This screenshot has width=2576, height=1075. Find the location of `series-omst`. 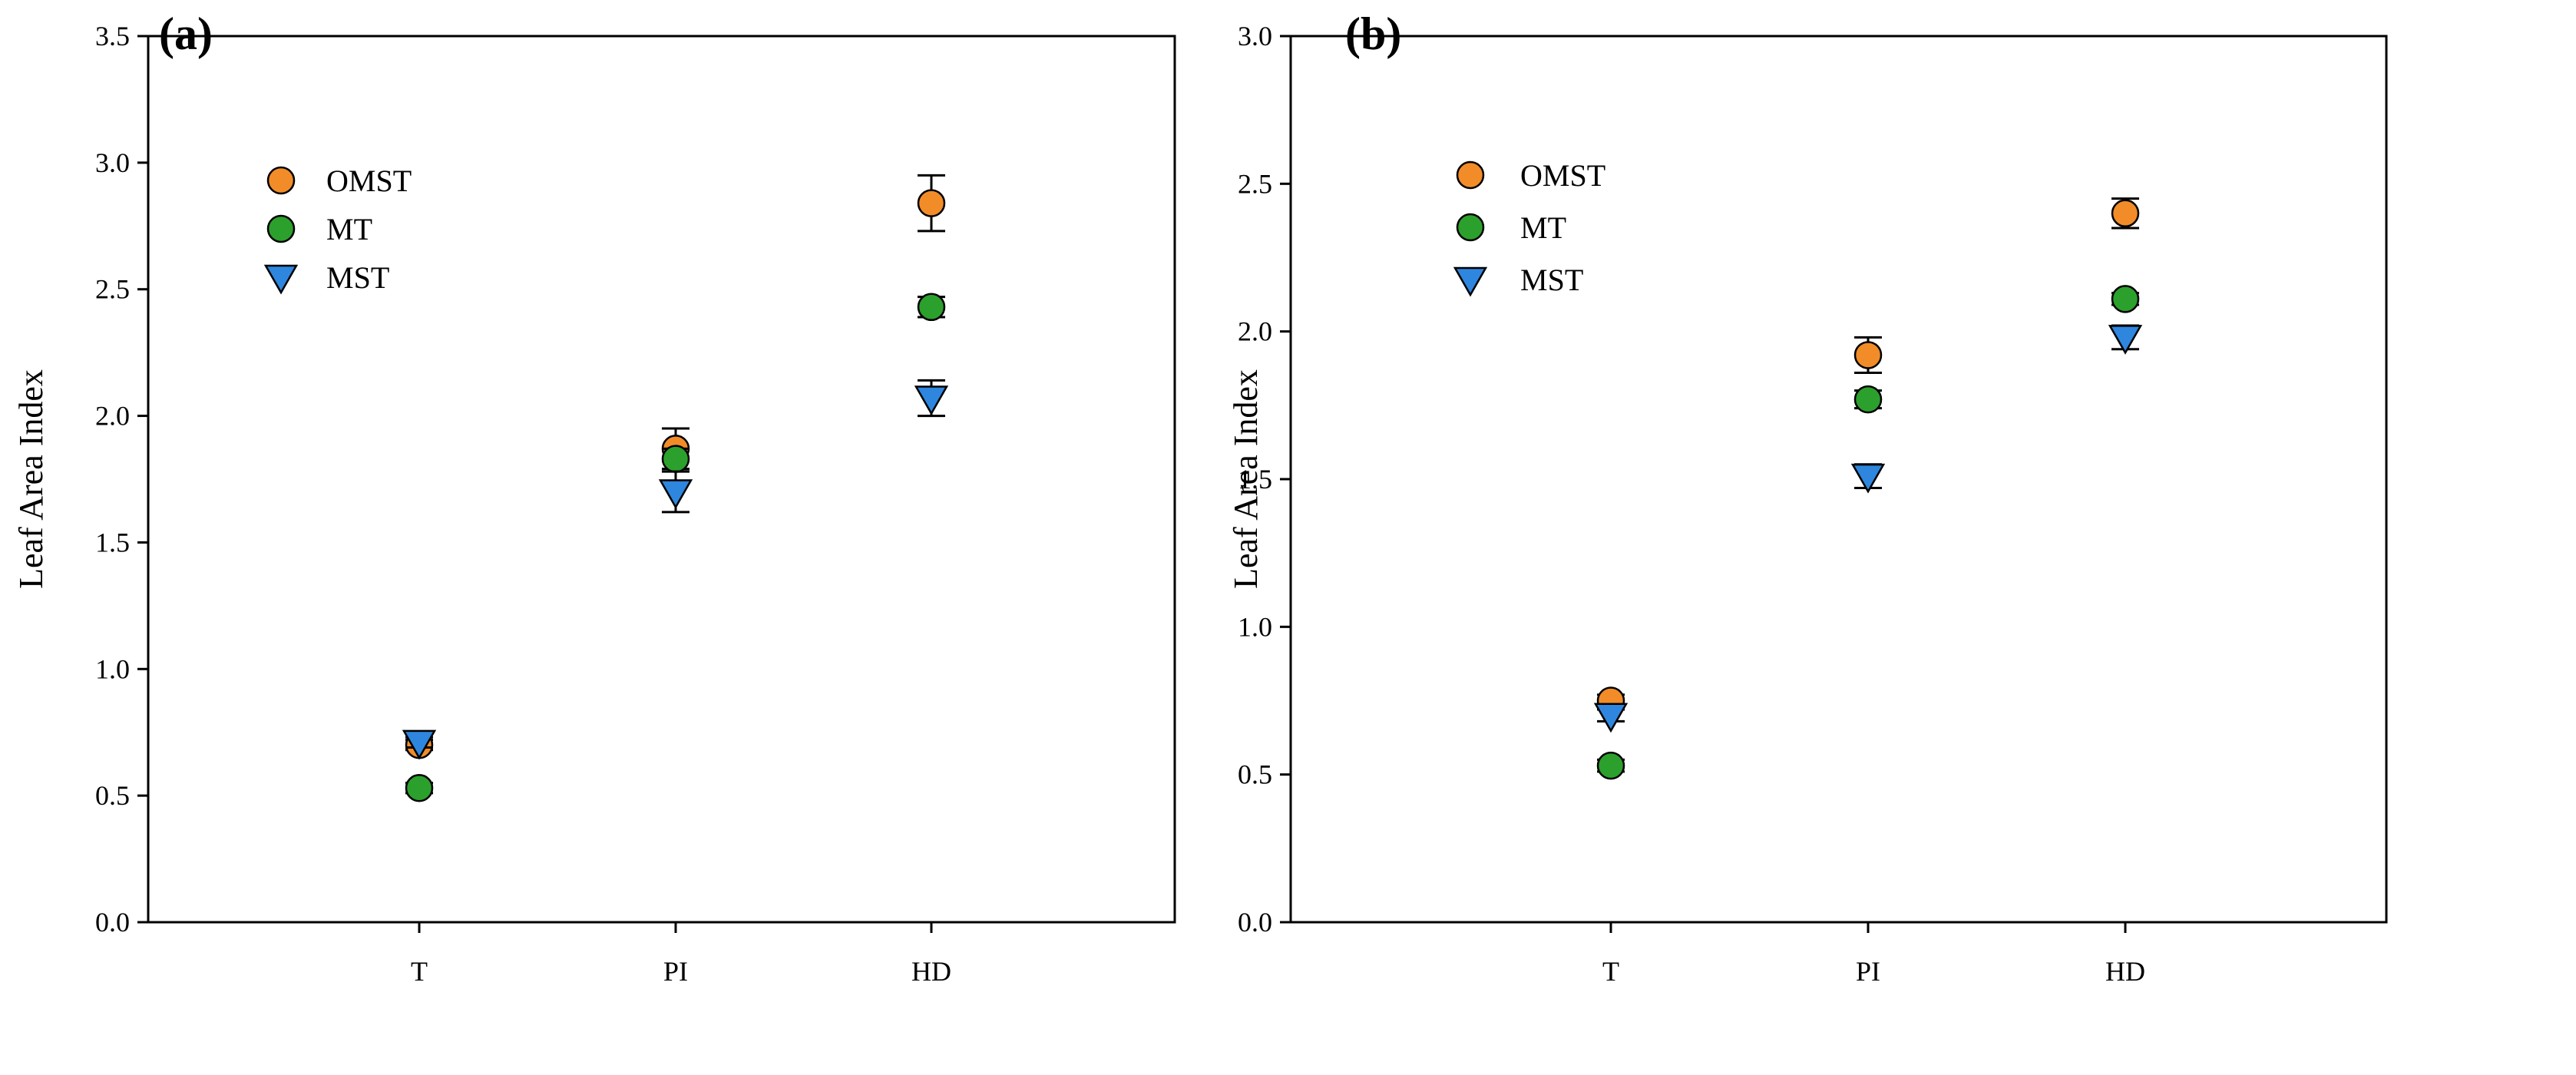

series-omst is located at coordinates (1868, 456).